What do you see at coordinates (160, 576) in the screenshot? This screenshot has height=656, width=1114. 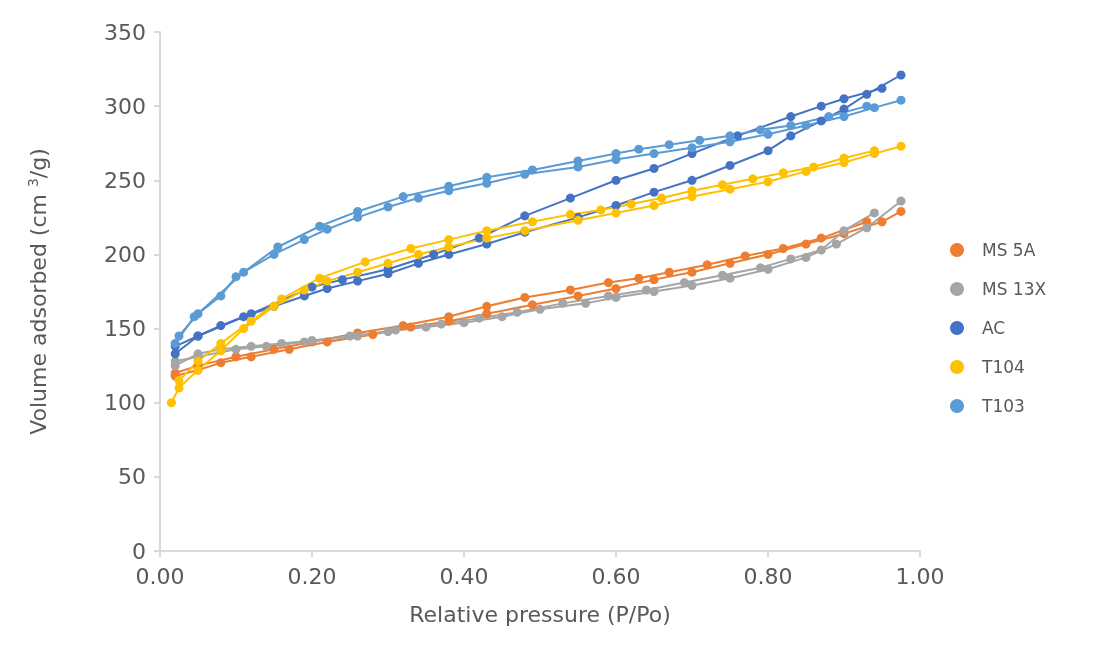 I see `x-tick-label: 0.00` at bounding box center [160, 576].